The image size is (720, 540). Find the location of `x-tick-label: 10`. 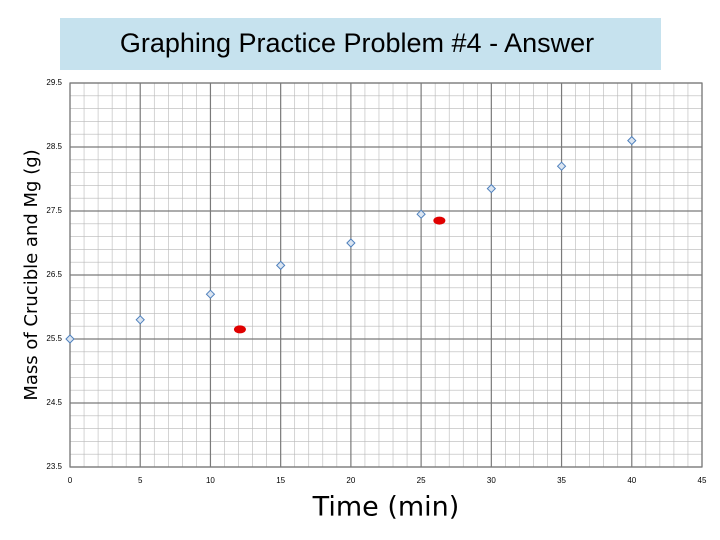

x-tick-label: 10 is located at coordinates (210, 480).